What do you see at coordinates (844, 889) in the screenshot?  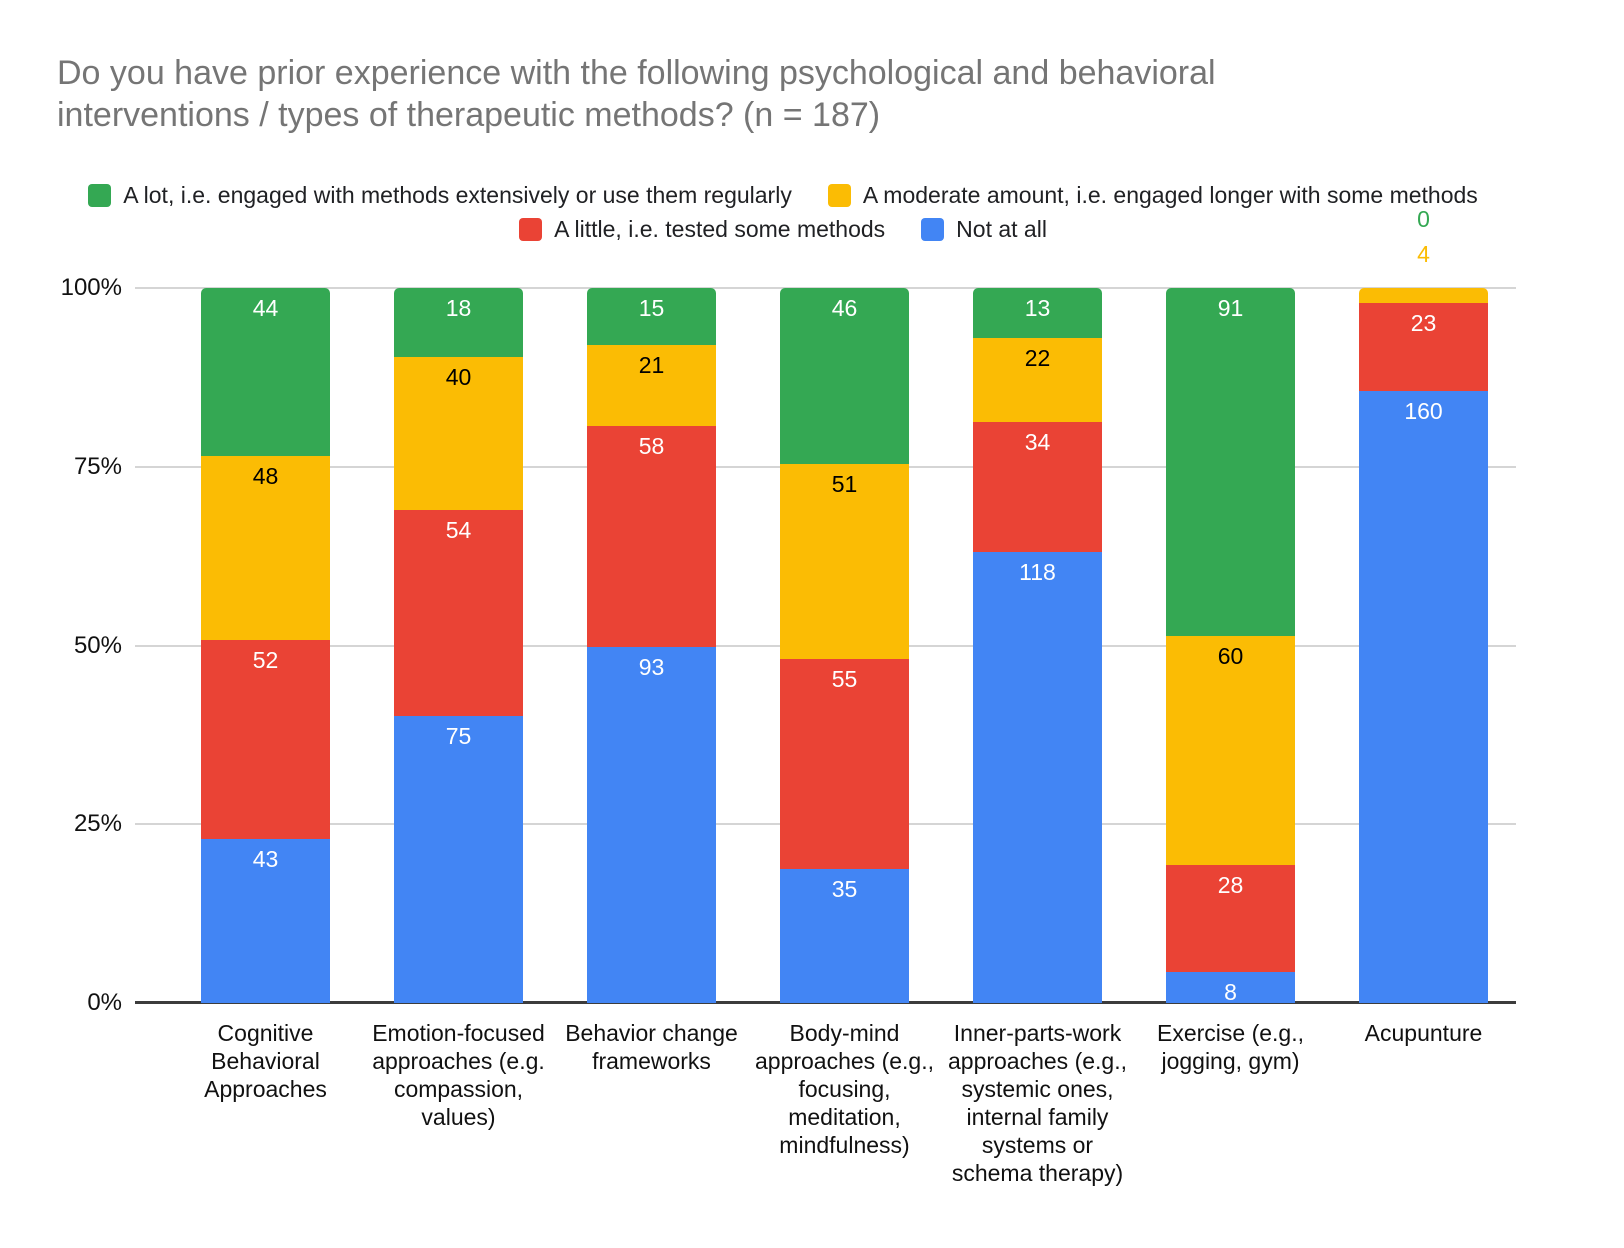 I see `segment-value-label: 35` at bounding box center [844, 889].